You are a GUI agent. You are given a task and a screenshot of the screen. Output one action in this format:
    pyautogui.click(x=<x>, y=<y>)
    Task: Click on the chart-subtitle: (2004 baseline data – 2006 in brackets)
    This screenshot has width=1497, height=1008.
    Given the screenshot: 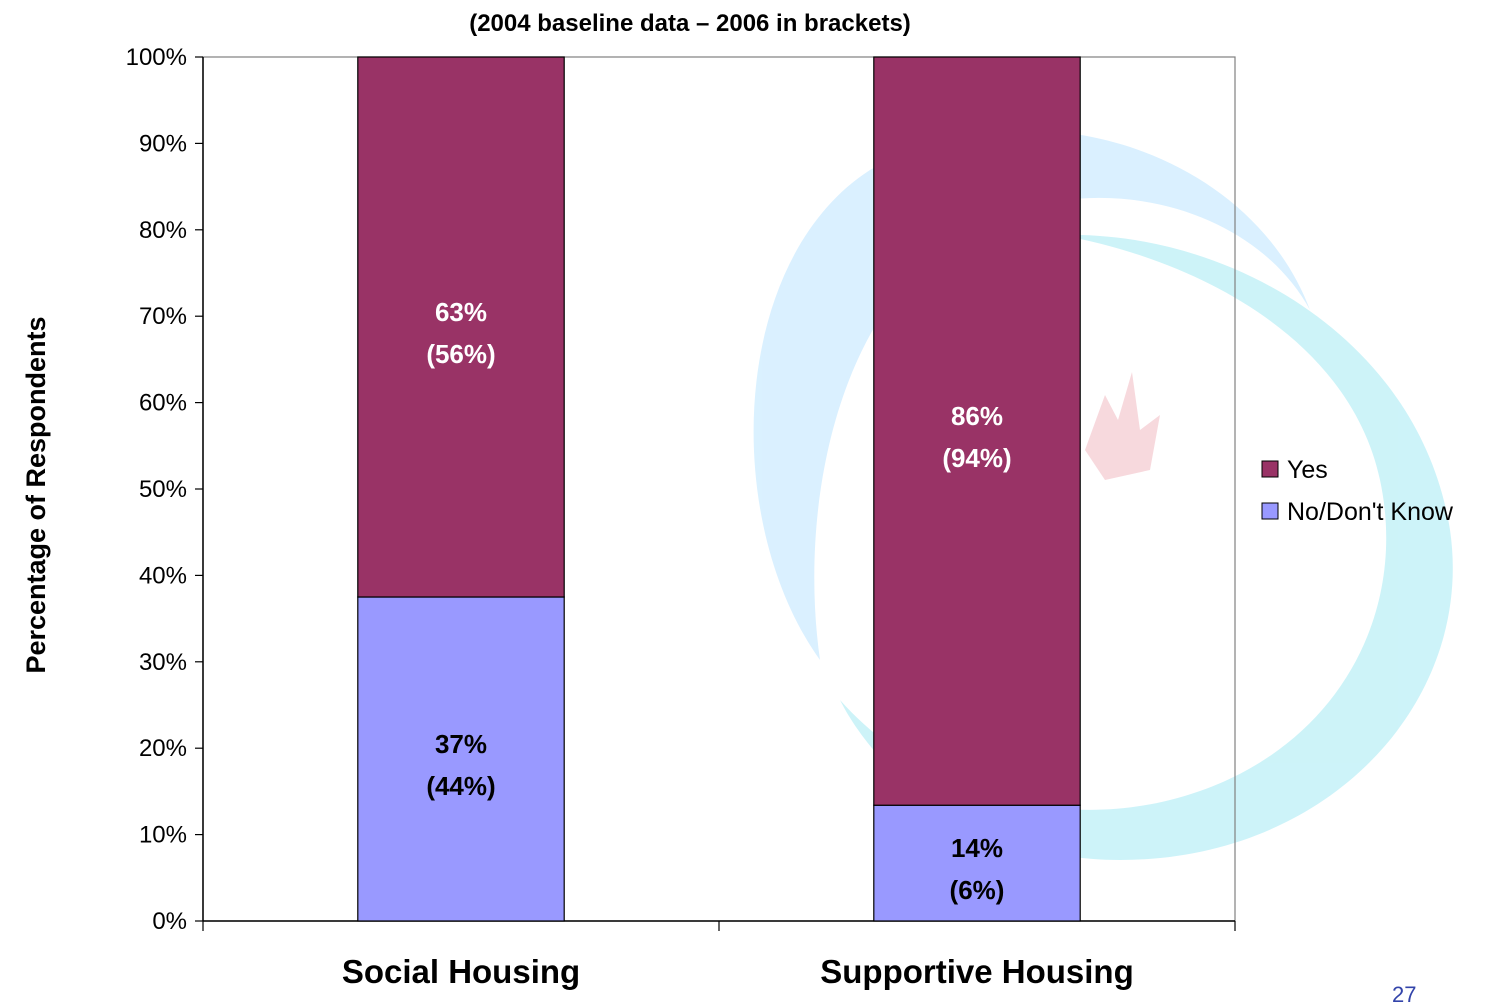 What is the action you would take?
    pyautogui.click(x=690, y=23)
    